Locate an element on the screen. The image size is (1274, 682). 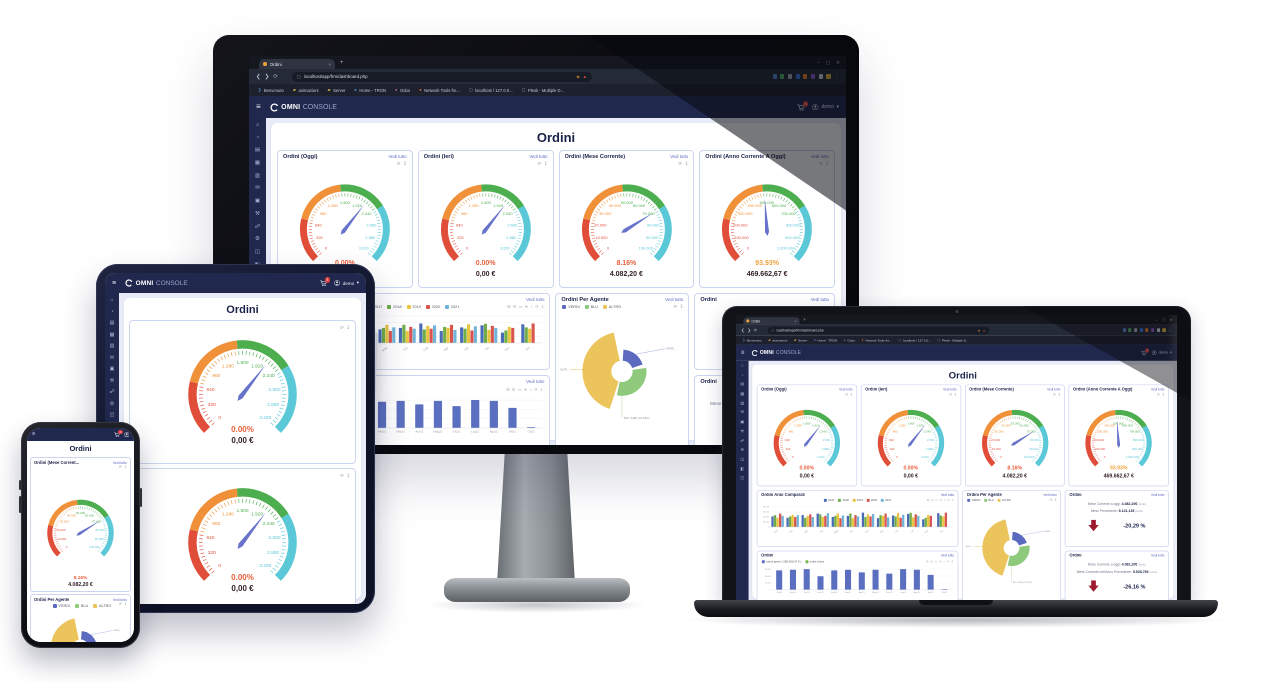
stats-icon: ◰ is located at coordinates (742, 478).